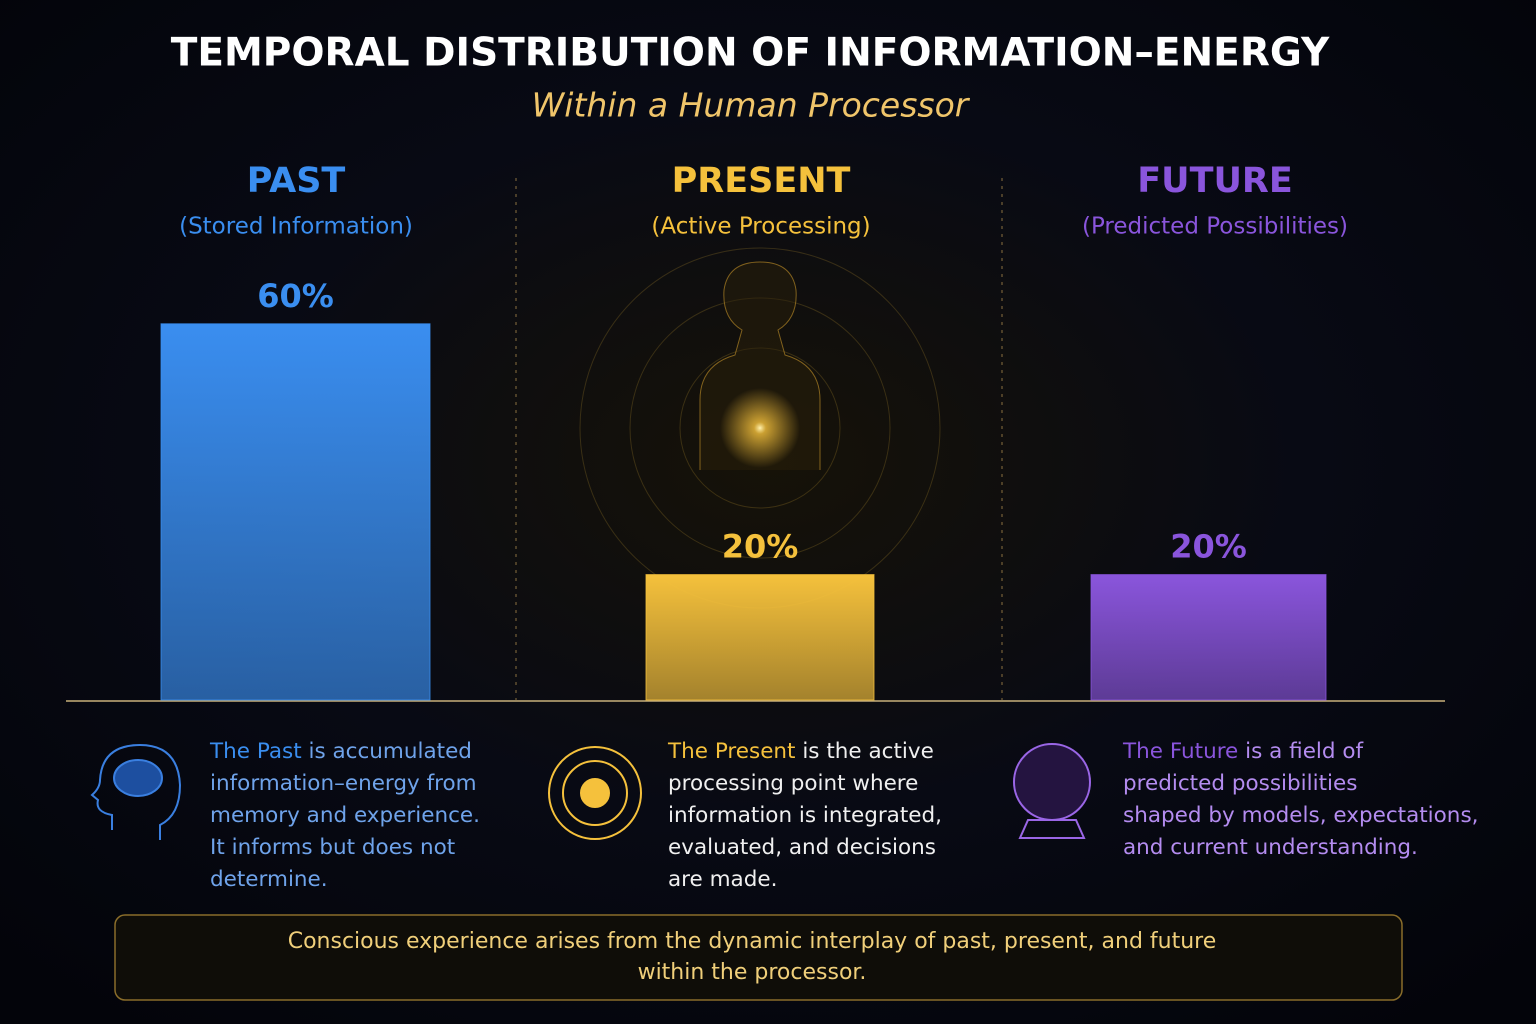 This screenshot has width=1536, height=1024. I want to click on description-text: evaluated, and decisions, so click(802, 847).